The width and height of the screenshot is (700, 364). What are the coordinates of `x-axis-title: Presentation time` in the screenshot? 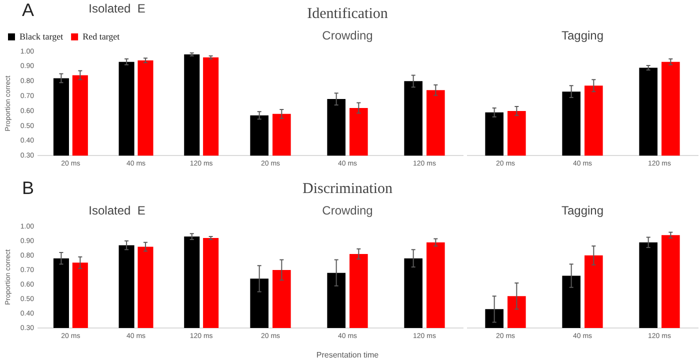 It's located at (348, 355).